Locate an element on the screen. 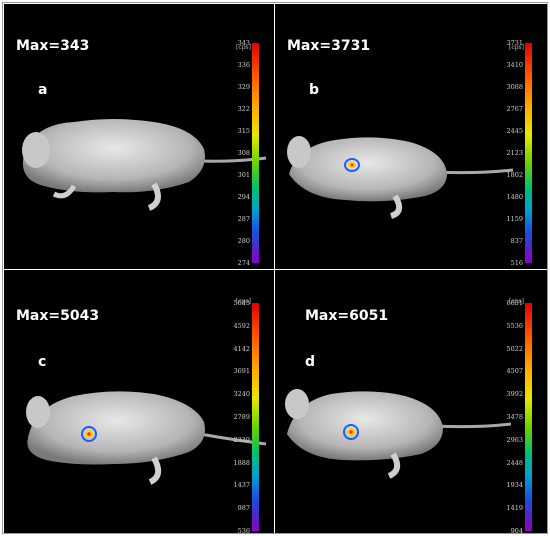  scale-tick: 315 is located at coordinates (243, 131).